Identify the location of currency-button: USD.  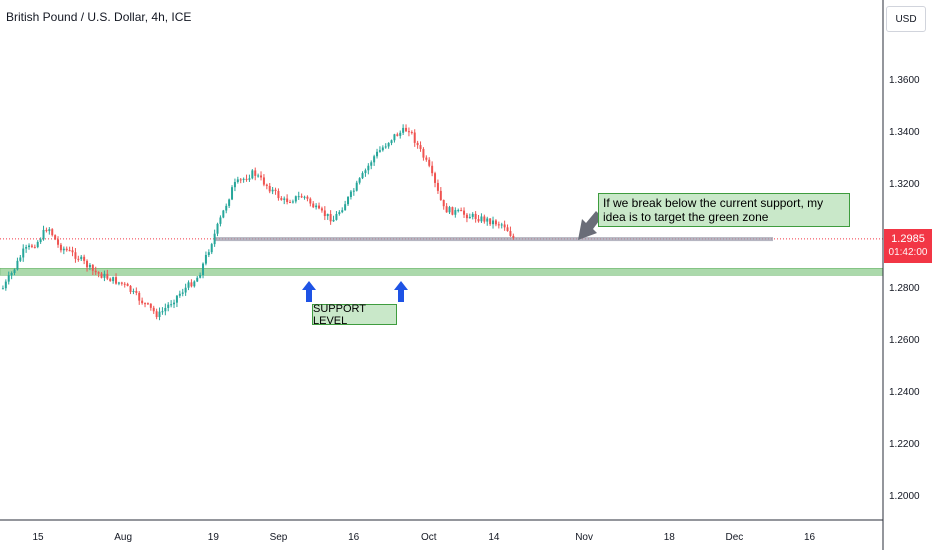
(906, 19).